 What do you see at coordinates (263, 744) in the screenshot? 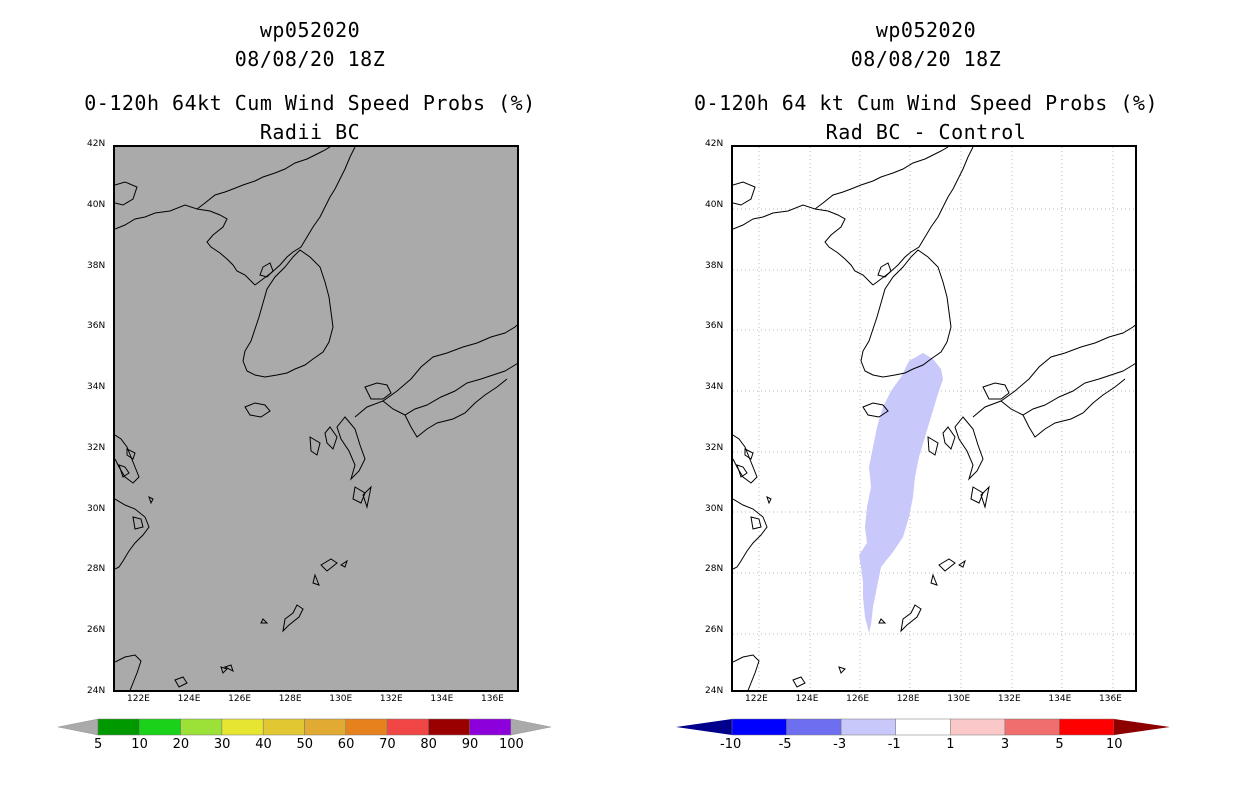
I see `left-colorbar-label: 40` at bounding box center [263, 744].